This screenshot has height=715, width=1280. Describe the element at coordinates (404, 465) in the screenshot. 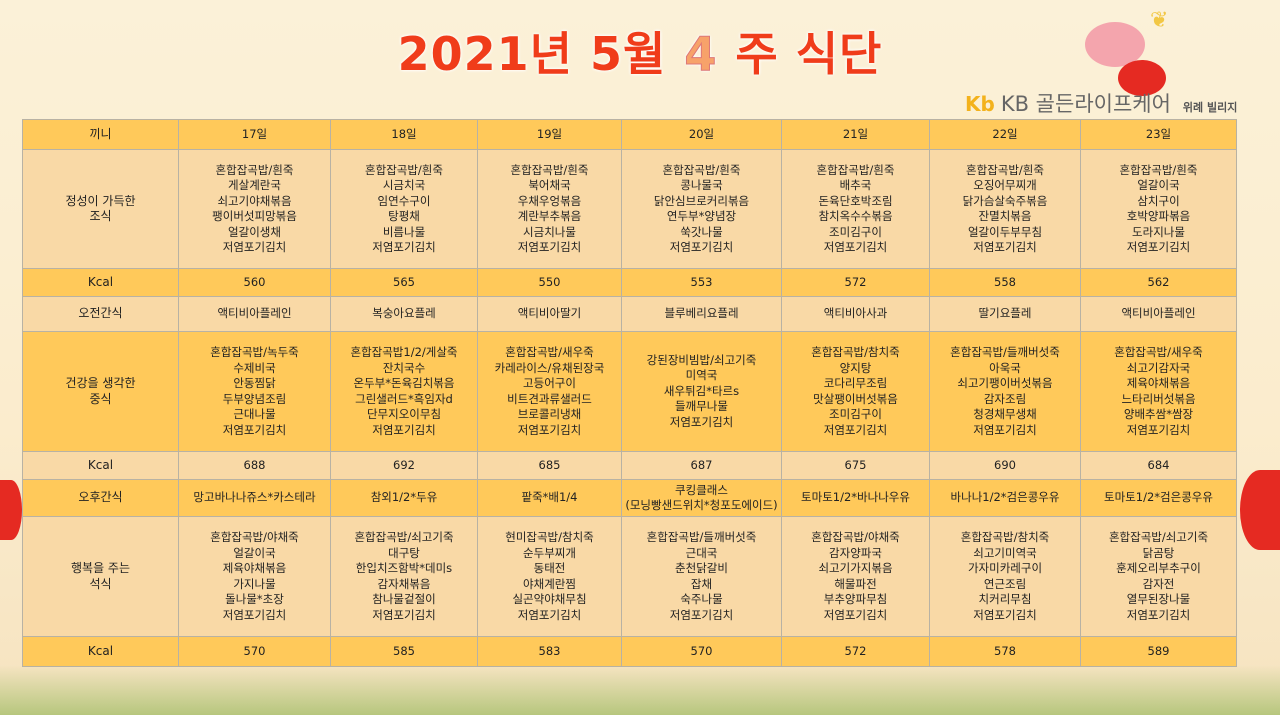

I see `kcal-cell: 692` at that location.